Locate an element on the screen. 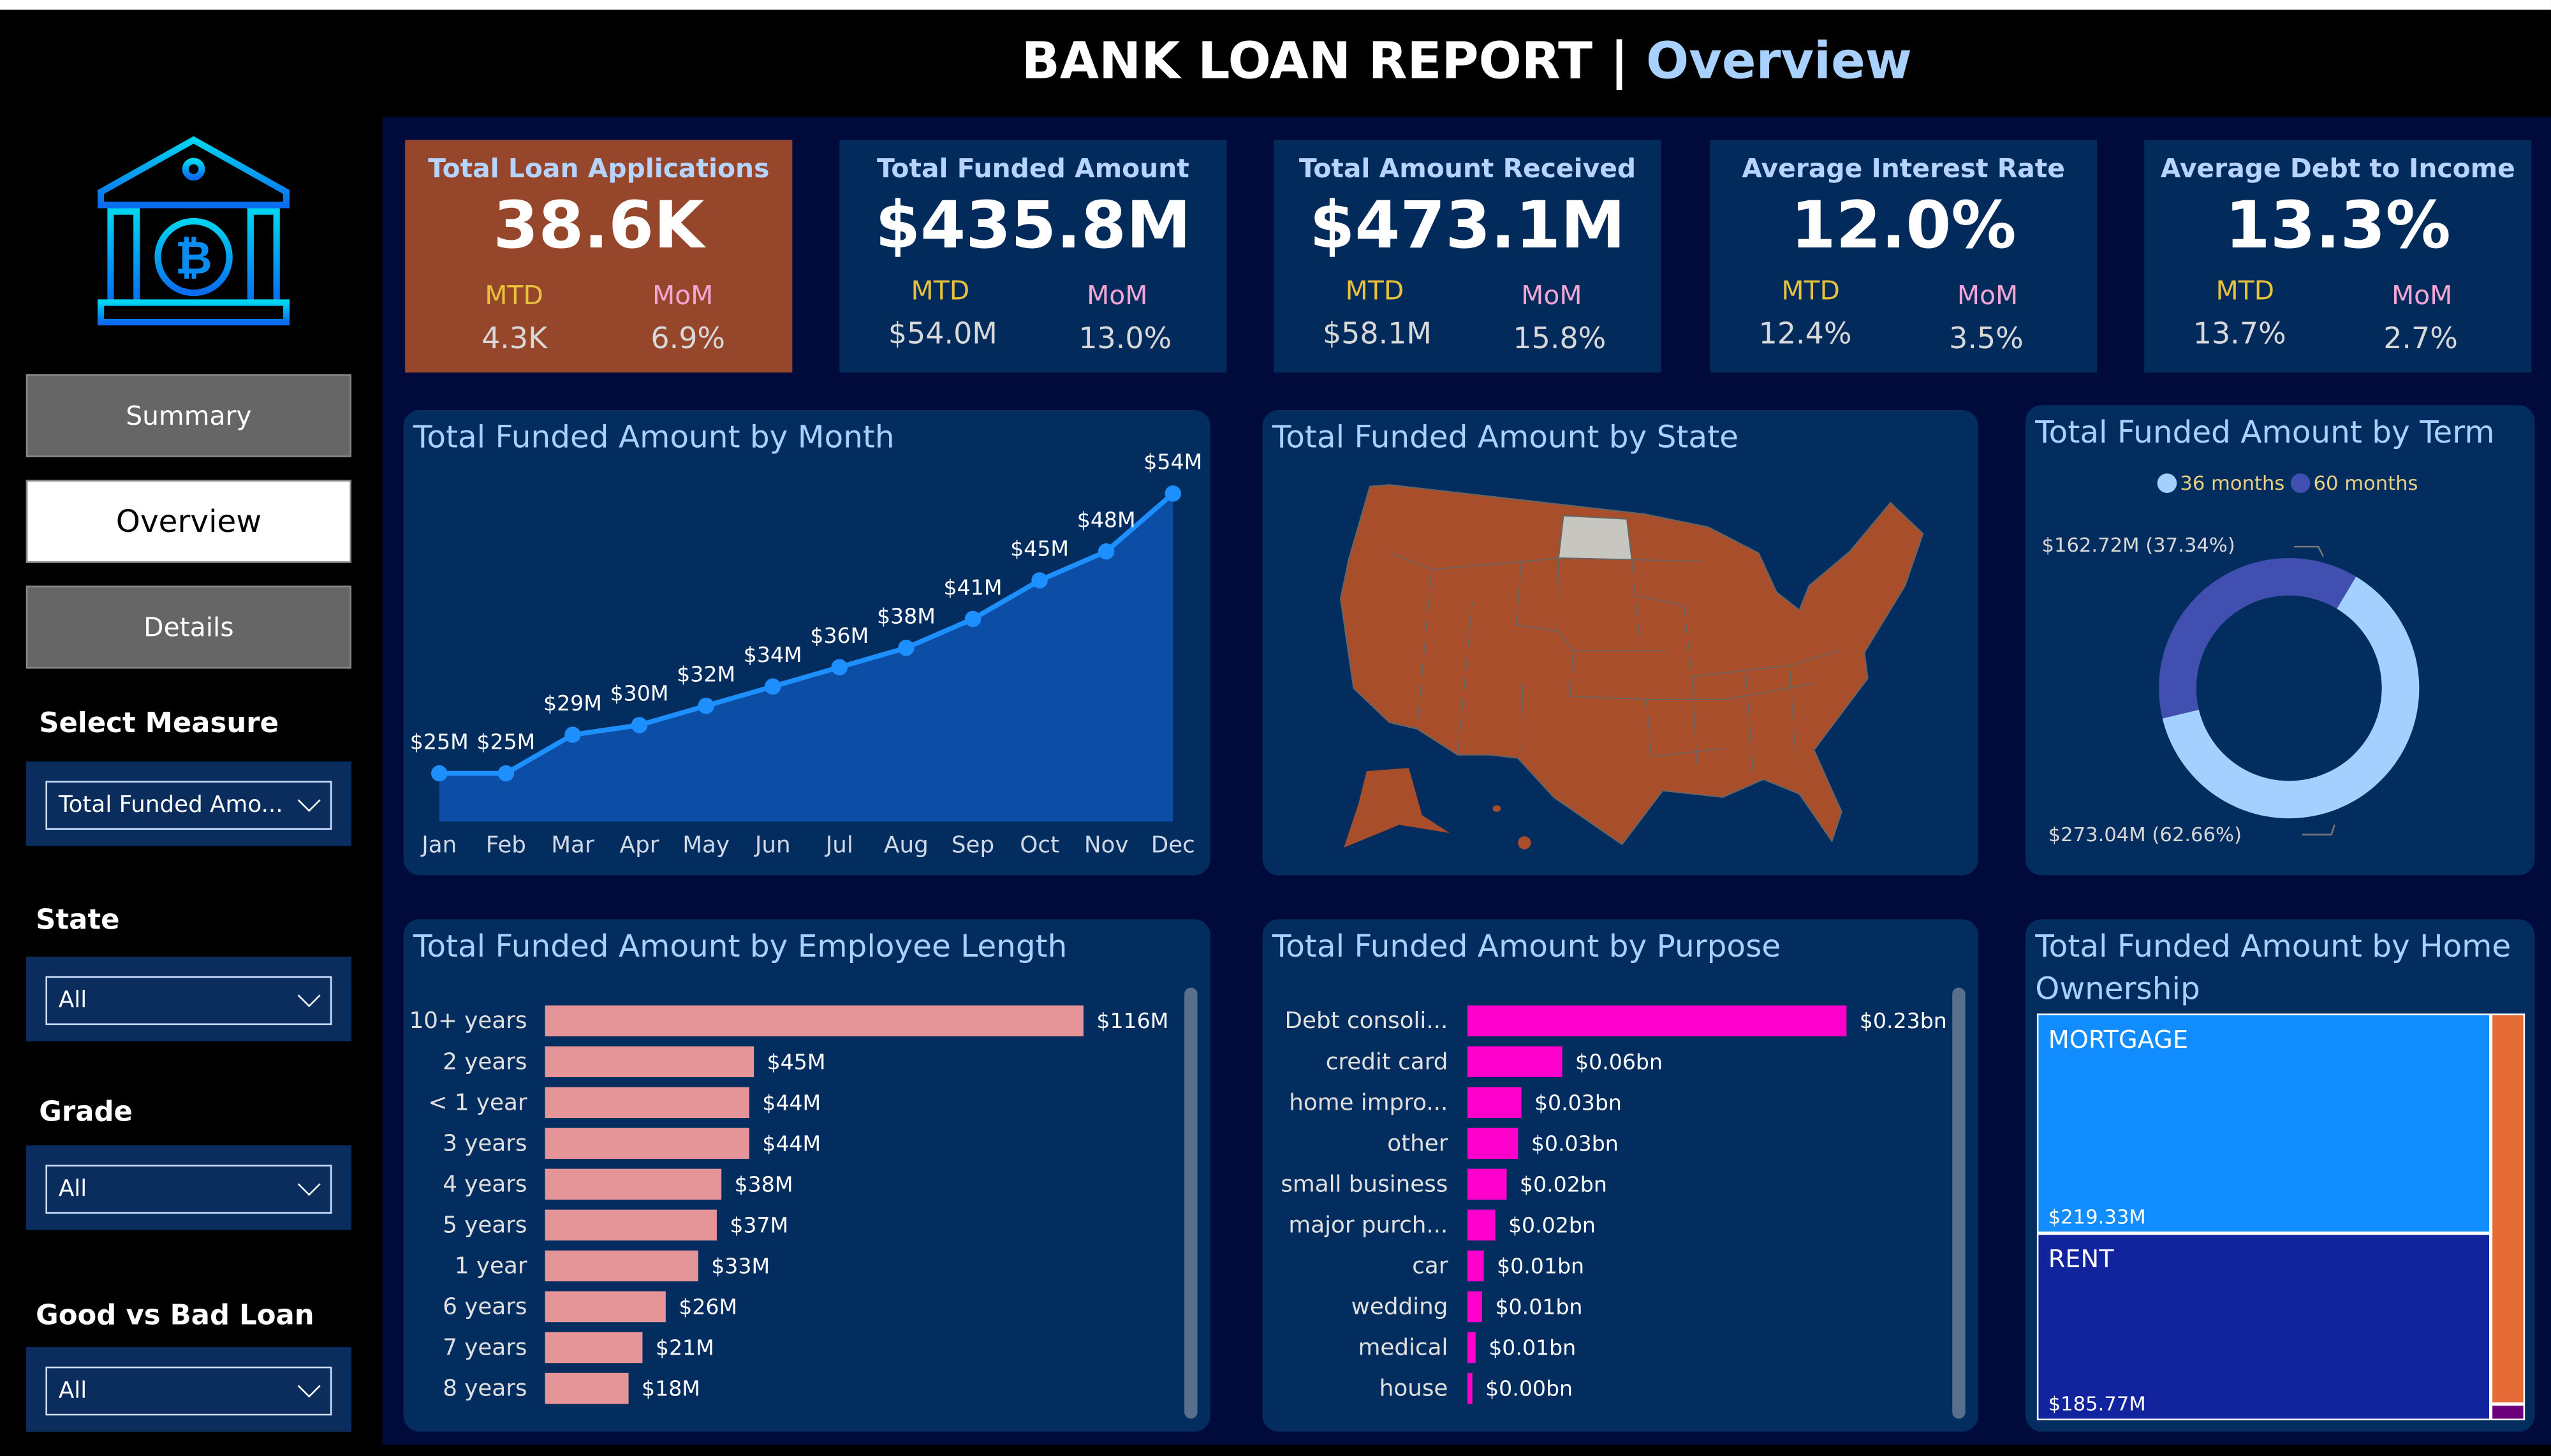  category-label: 6 years is located at coordinates (485, 1306).